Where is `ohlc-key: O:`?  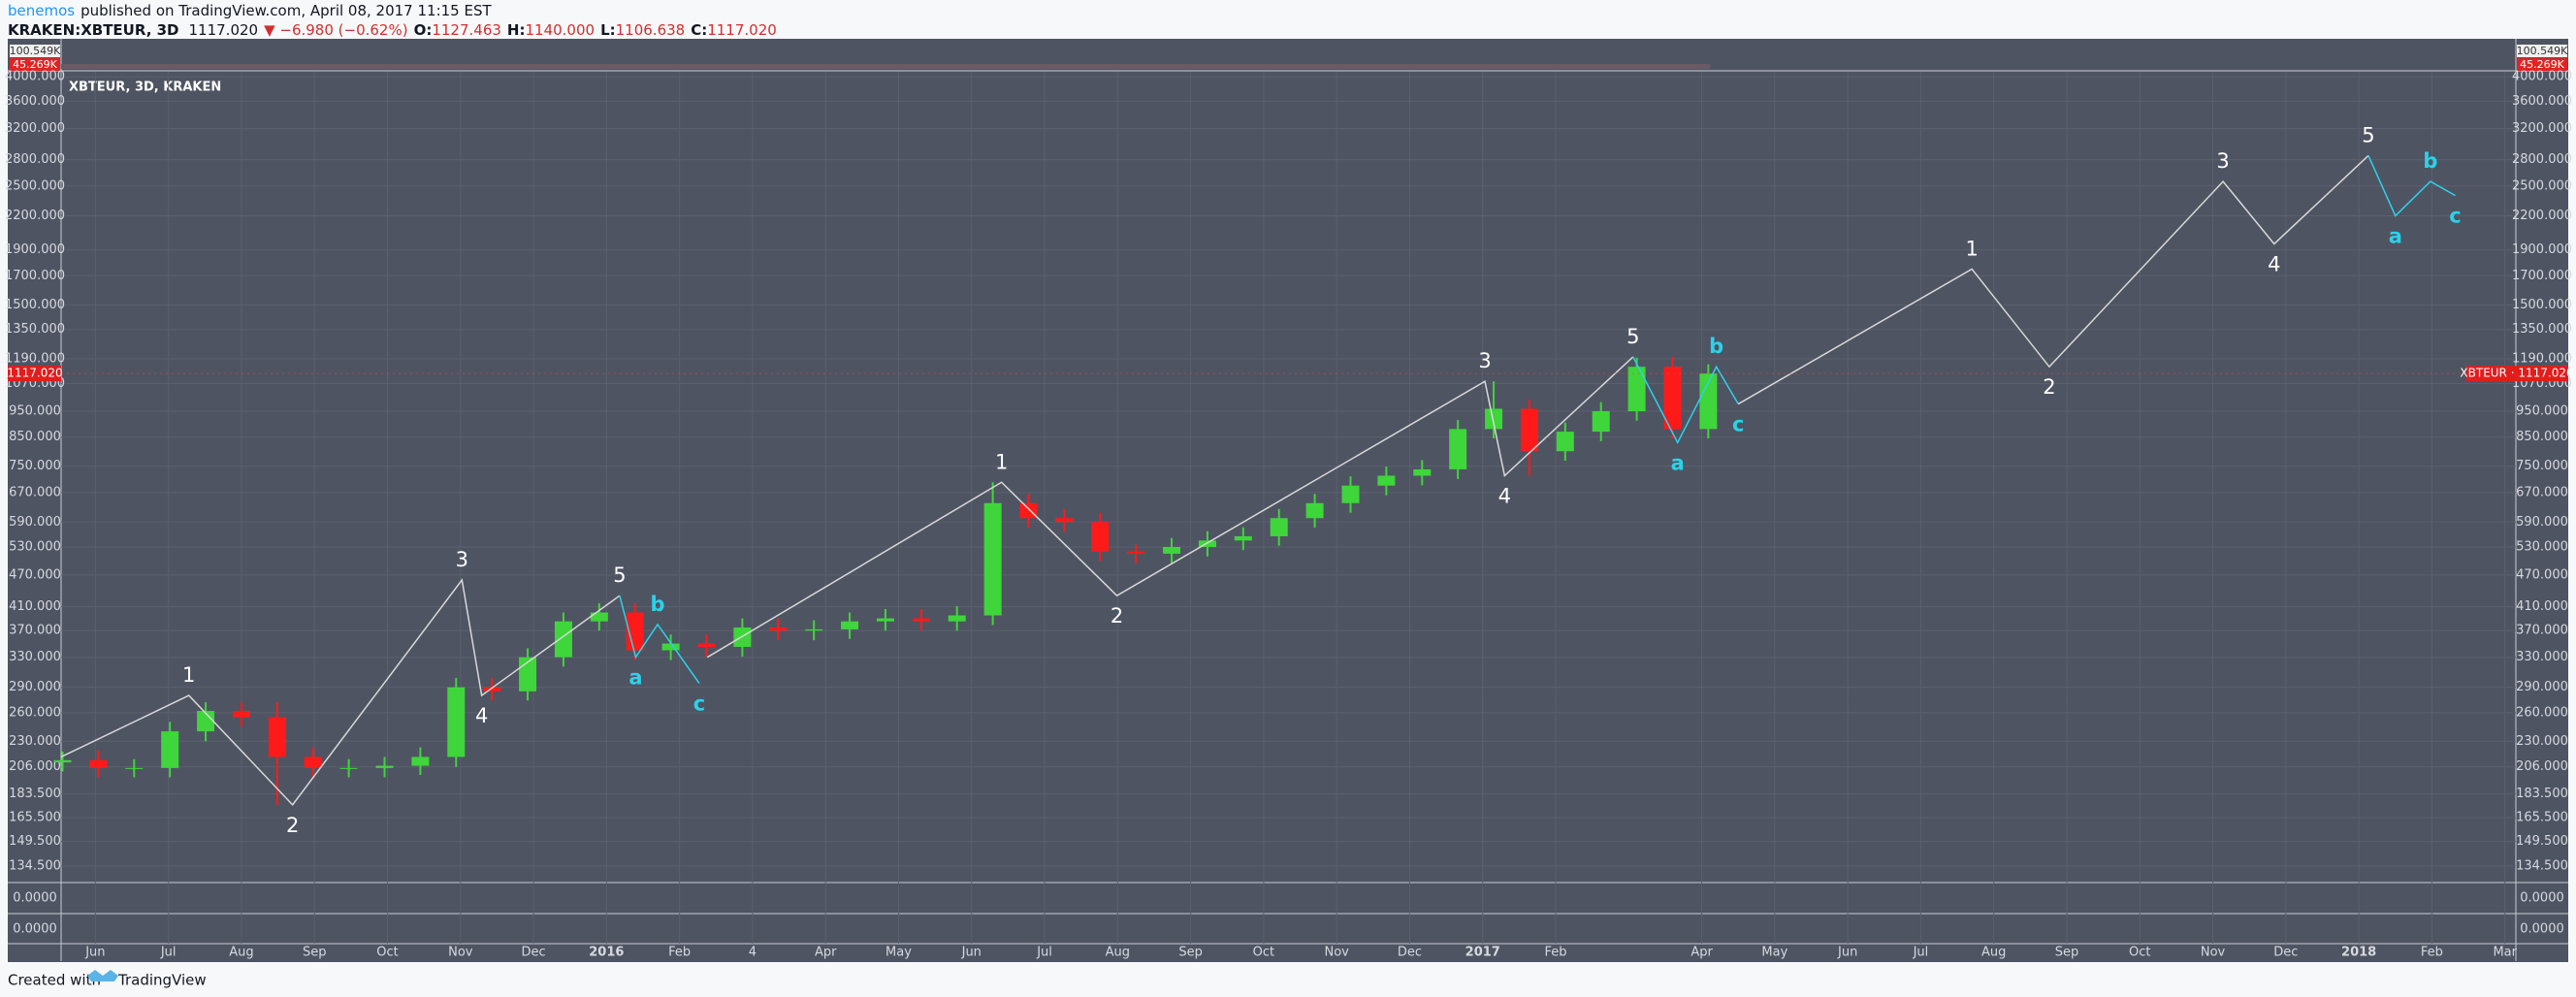 ohlc-key: O: is located at coordinates (423, 30).